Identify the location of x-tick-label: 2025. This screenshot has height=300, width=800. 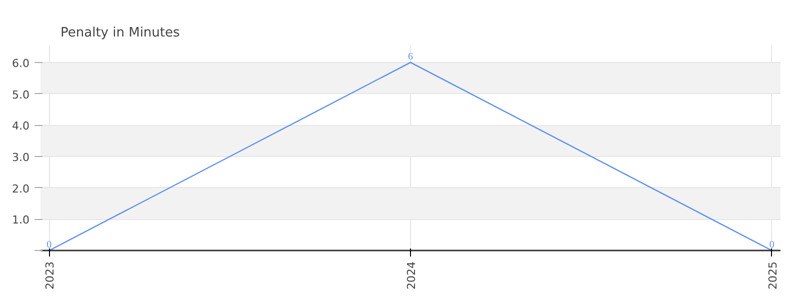
(773, 275).